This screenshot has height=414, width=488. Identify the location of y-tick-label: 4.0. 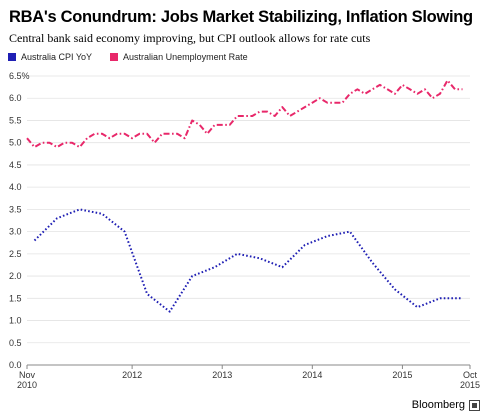
(15, 187).